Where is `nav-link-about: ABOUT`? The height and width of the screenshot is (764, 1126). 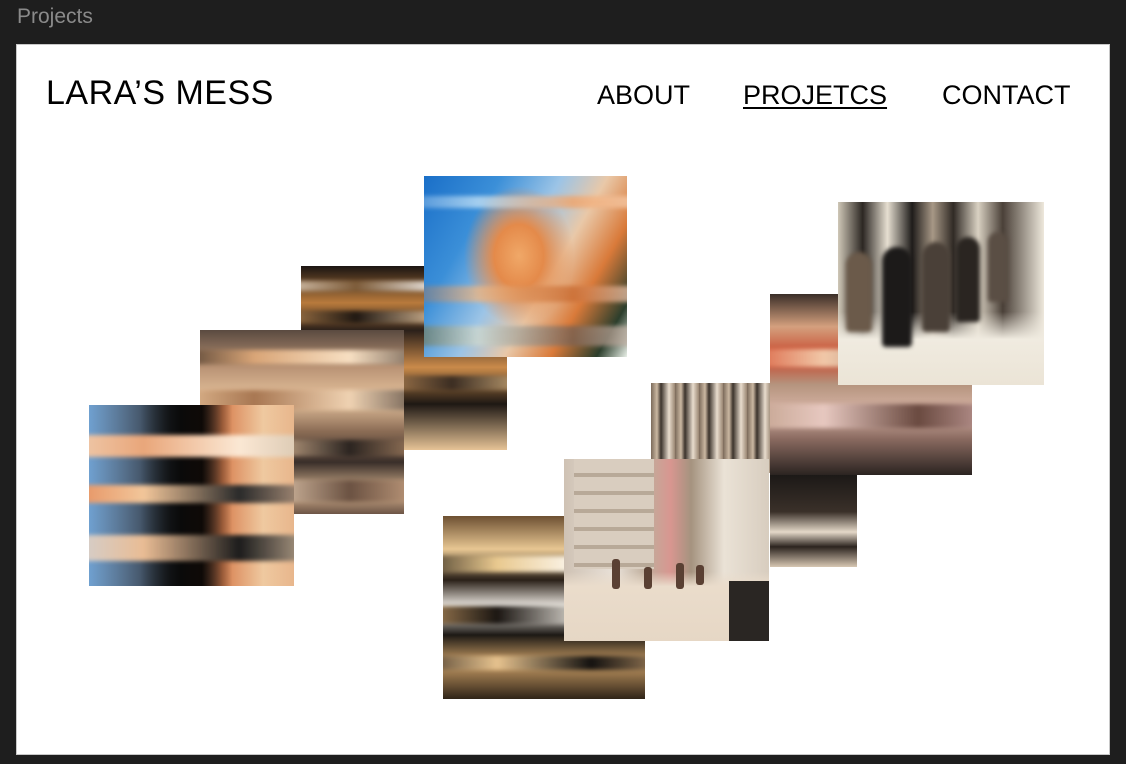
nav-link-about: ABOUT is located at coordinates (644, 95).